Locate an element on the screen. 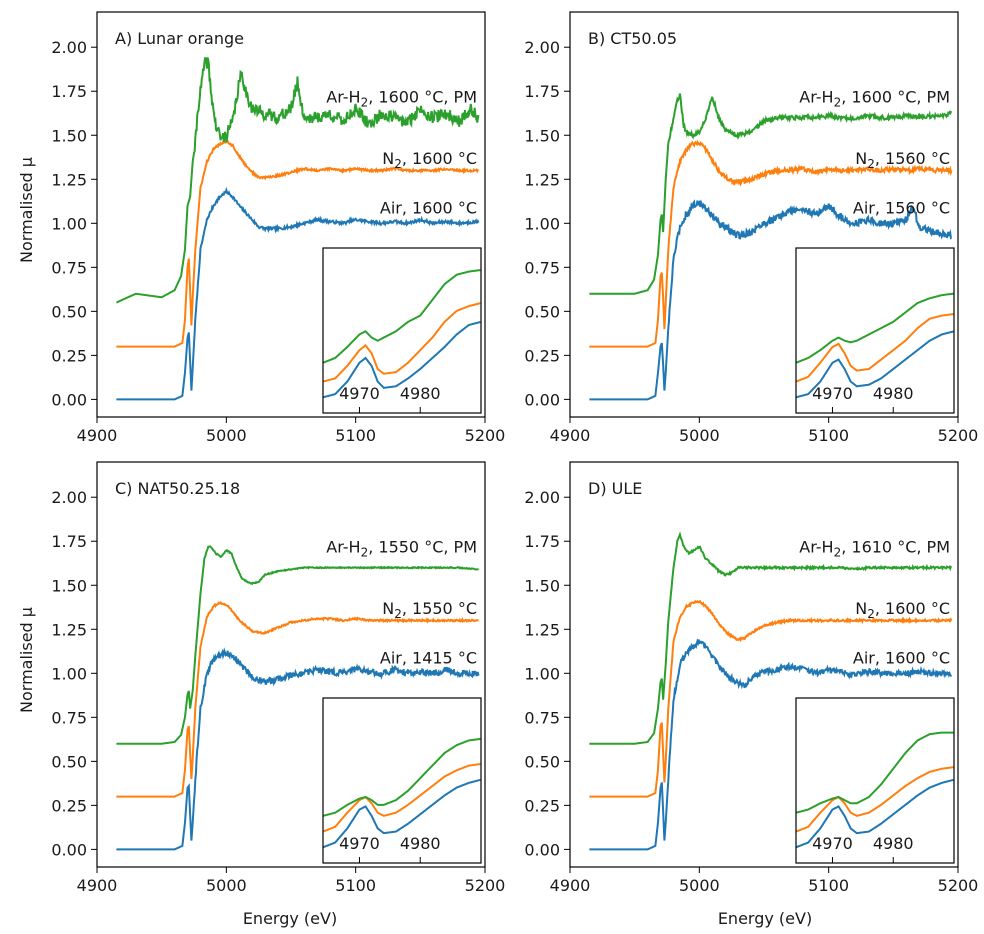  x-axis-label-left: Energy (eV) is located at coordinates (290, 918).